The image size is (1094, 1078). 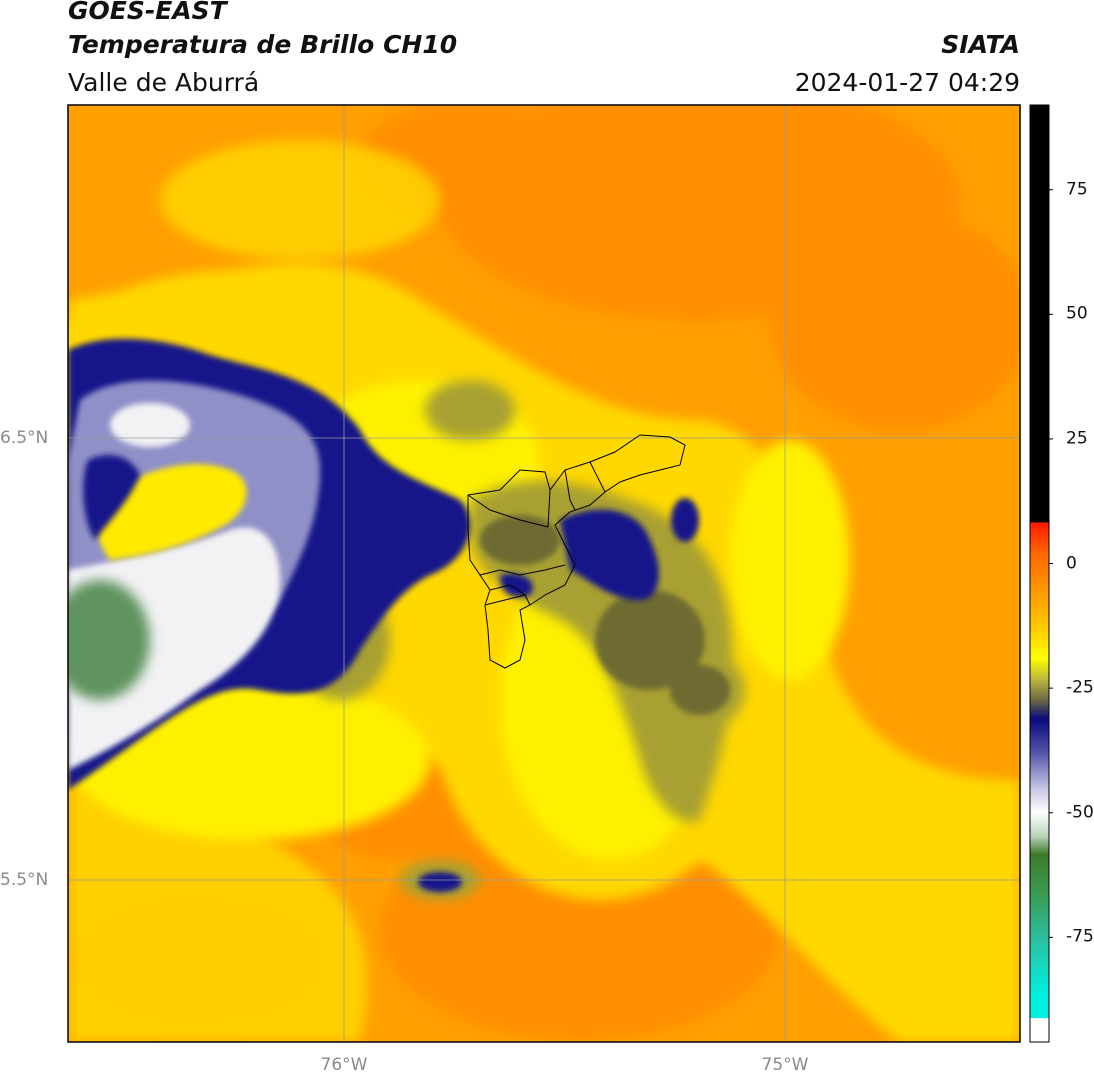 I want to click on colorbar-tick-label: -75, so click(x=1080, y=936).